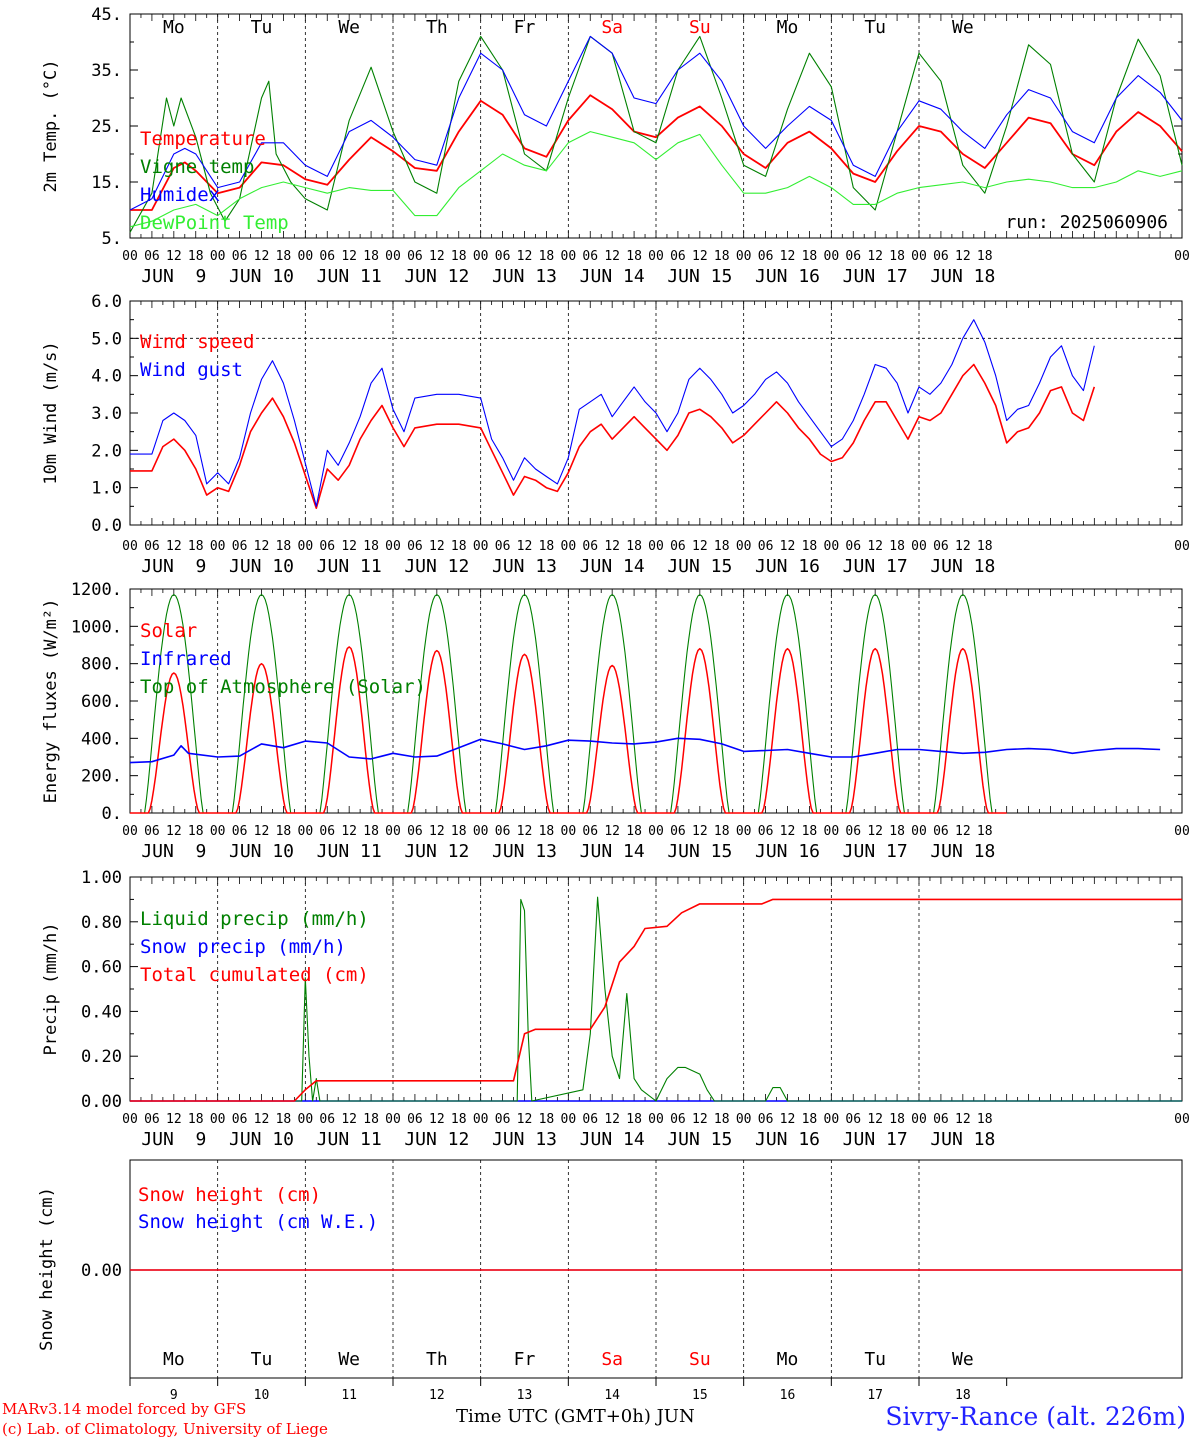 The height and width of the screenshot is (1440, 1194). What do you see at coordinates (101, 777) in the screenshot?
I see `y-tick-label: 200.` at bounding box center [101, 777].